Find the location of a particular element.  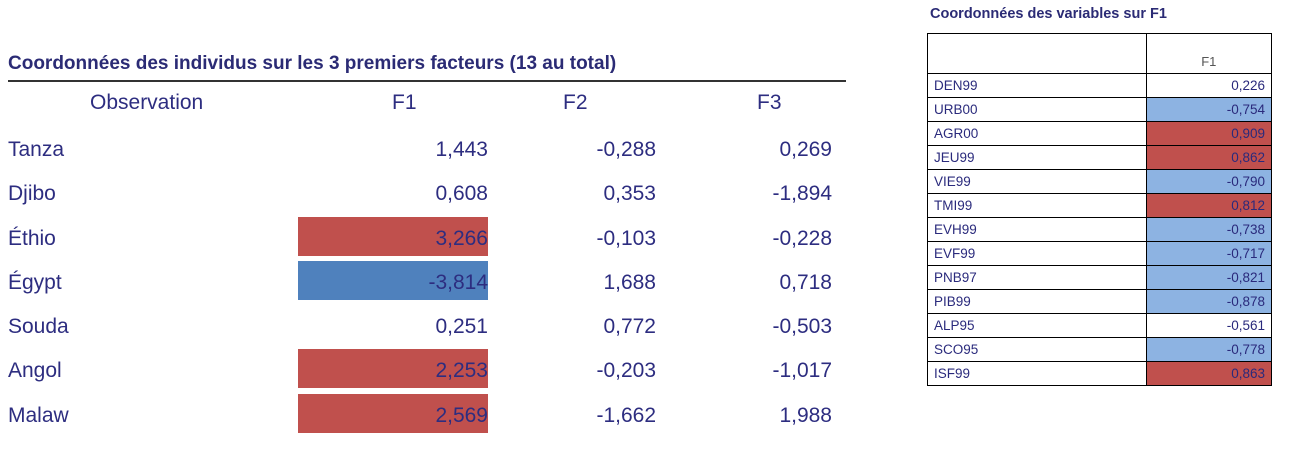

f1-value: 0,251 is located at coordinates (461, 327).